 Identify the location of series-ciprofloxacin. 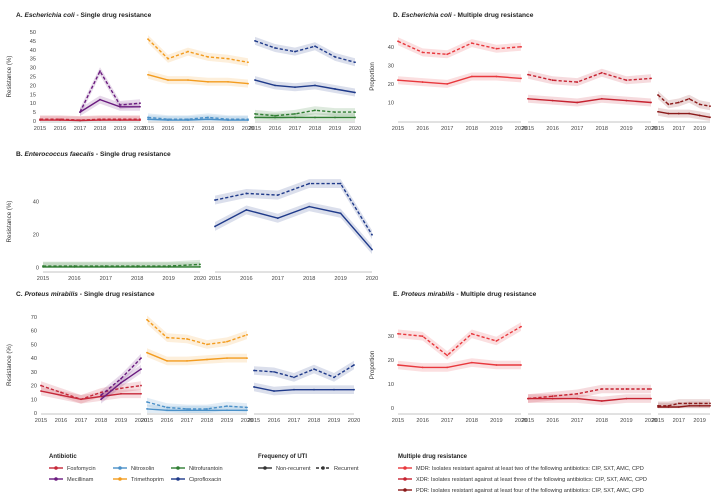
(304, 378).